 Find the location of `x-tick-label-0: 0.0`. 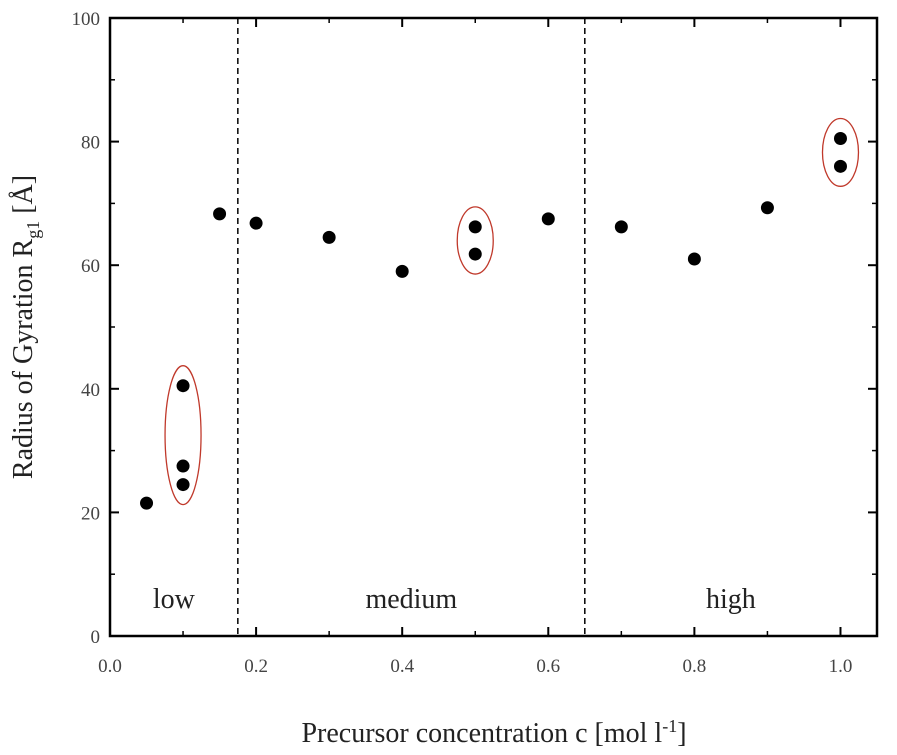

x-tick-label-0: 0.0 is located at coordinates (110, 666).